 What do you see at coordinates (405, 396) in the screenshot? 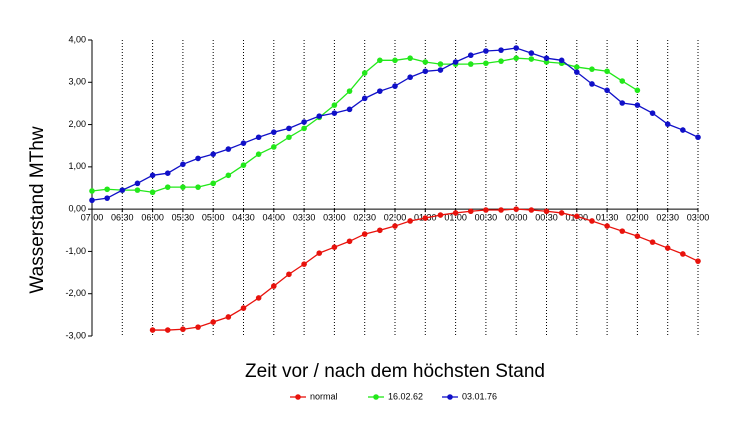
I see `legend-label: 16.02.62` at bounding box center [405, 396].